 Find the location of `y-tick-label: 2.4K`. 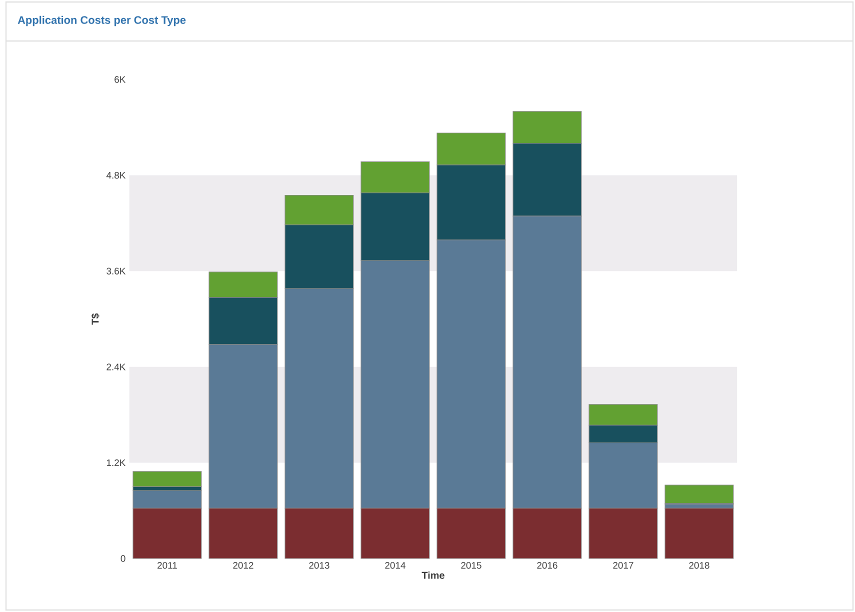

y-tick-label: 2.4K is located at coordinates (116, 367).